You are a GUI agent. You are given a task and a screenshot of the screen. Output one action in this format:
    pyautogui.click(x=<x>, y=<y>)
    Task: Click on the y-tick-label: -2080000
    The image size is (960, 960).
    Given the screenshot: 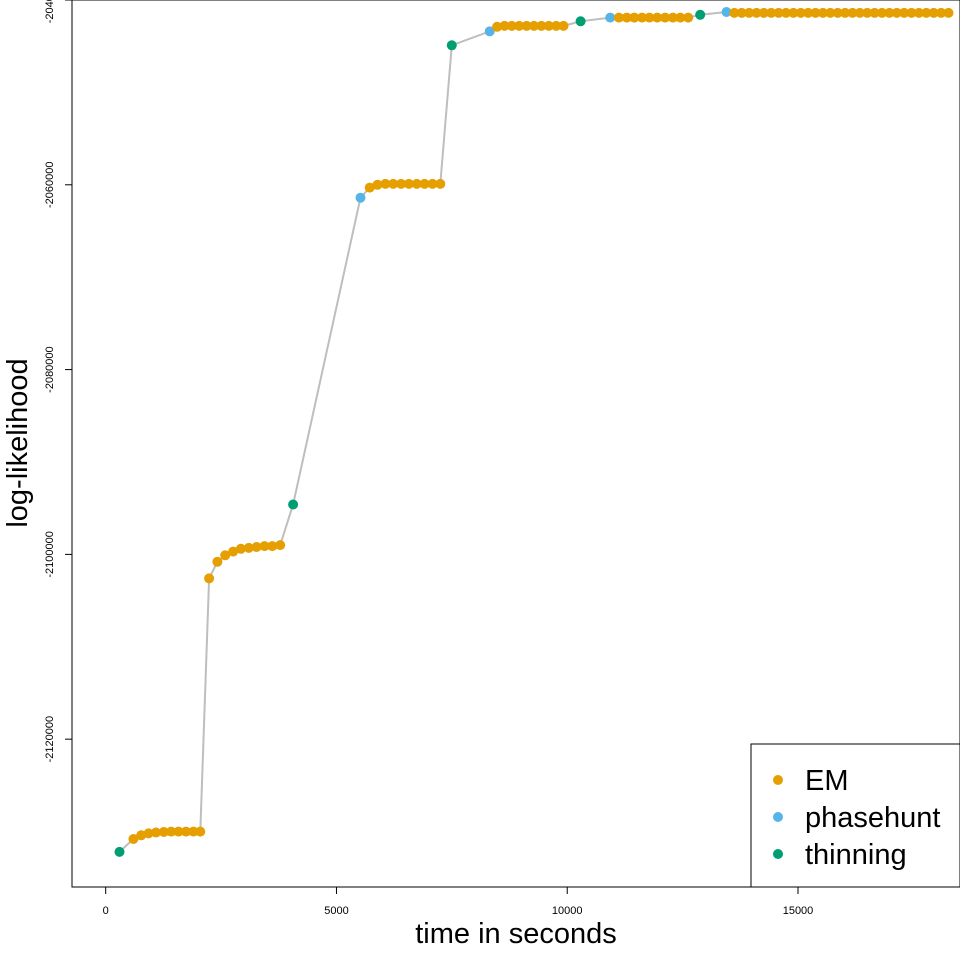 What is the action you would take?
    pyautogui.click(x=50, y=369)
    